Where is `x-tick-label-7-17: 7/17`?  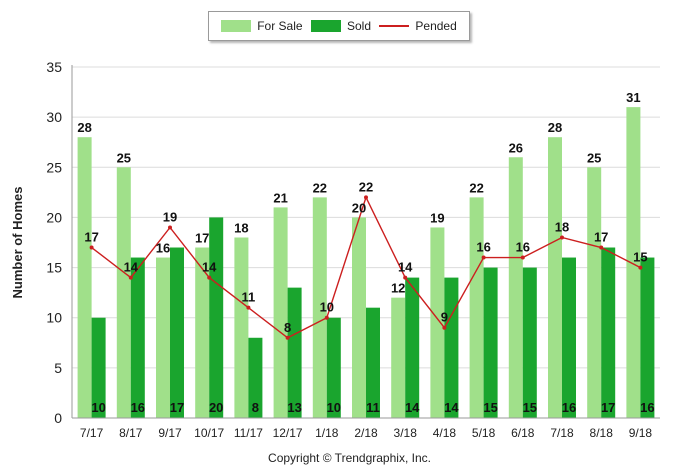 x-tick-label-7-17: 7/17 is located at coordinates (92, 433).